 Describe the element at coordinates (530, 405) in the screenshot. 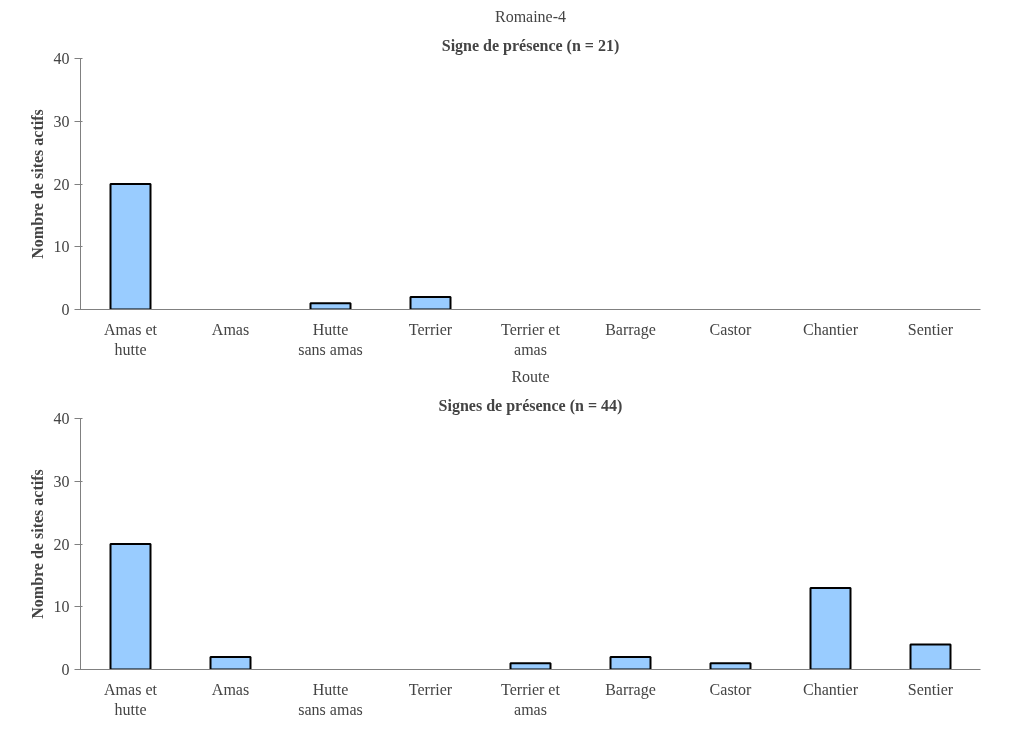

I see `chart-title: Signes de présence (n = 44)` at that location.